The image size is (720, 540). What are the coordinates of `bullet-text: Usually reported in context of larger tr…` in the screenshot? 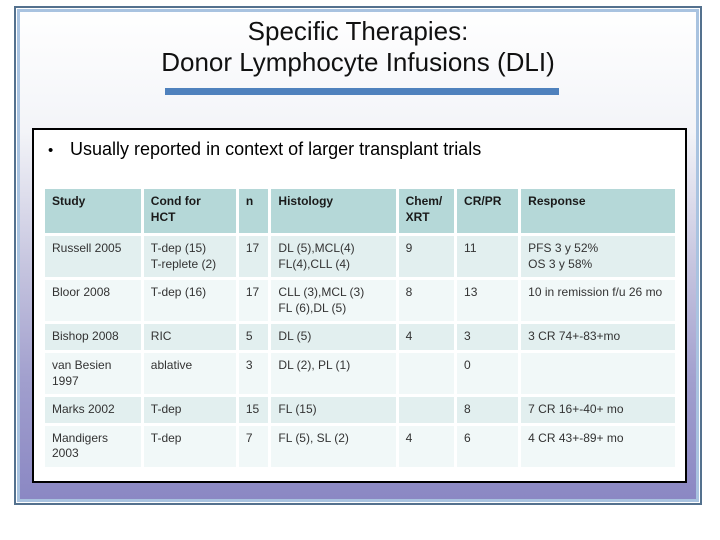 It's located at (276, 149).